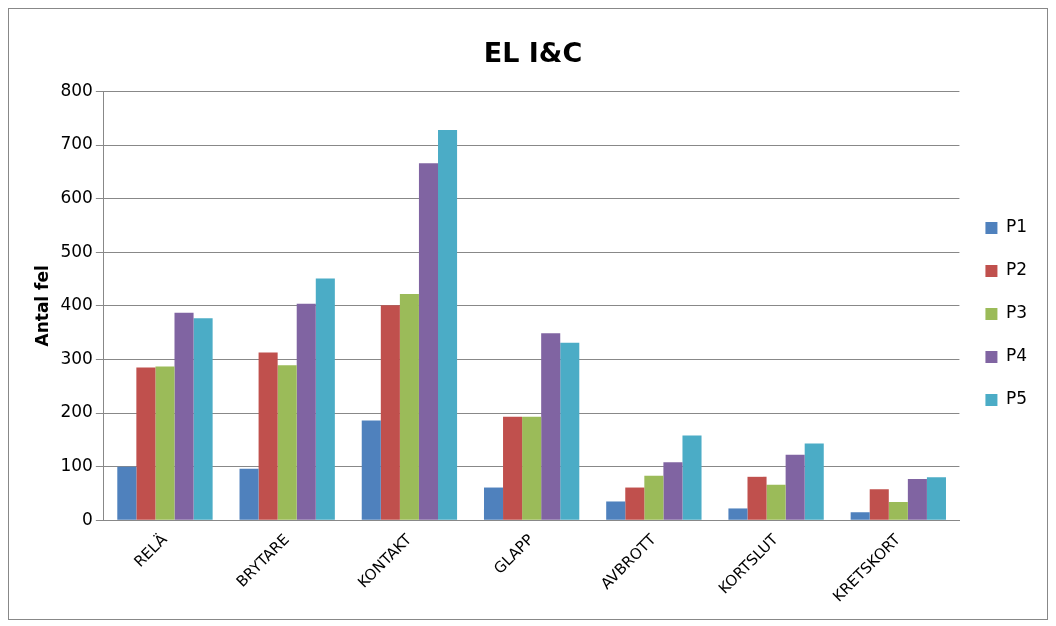 The image size is (1056, 626). Describe the element at coordinates (76, 250) in the screenshot. I see `y-tick-label: 500` at that location.